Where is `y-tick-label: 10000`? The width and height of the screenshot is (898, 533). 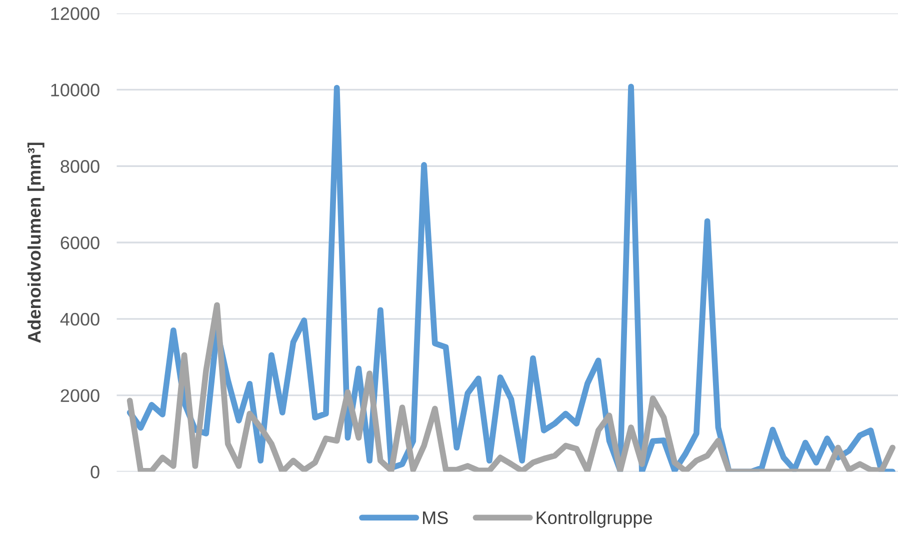 y-tick-label: 10000 is located at coordinates (75, 90).